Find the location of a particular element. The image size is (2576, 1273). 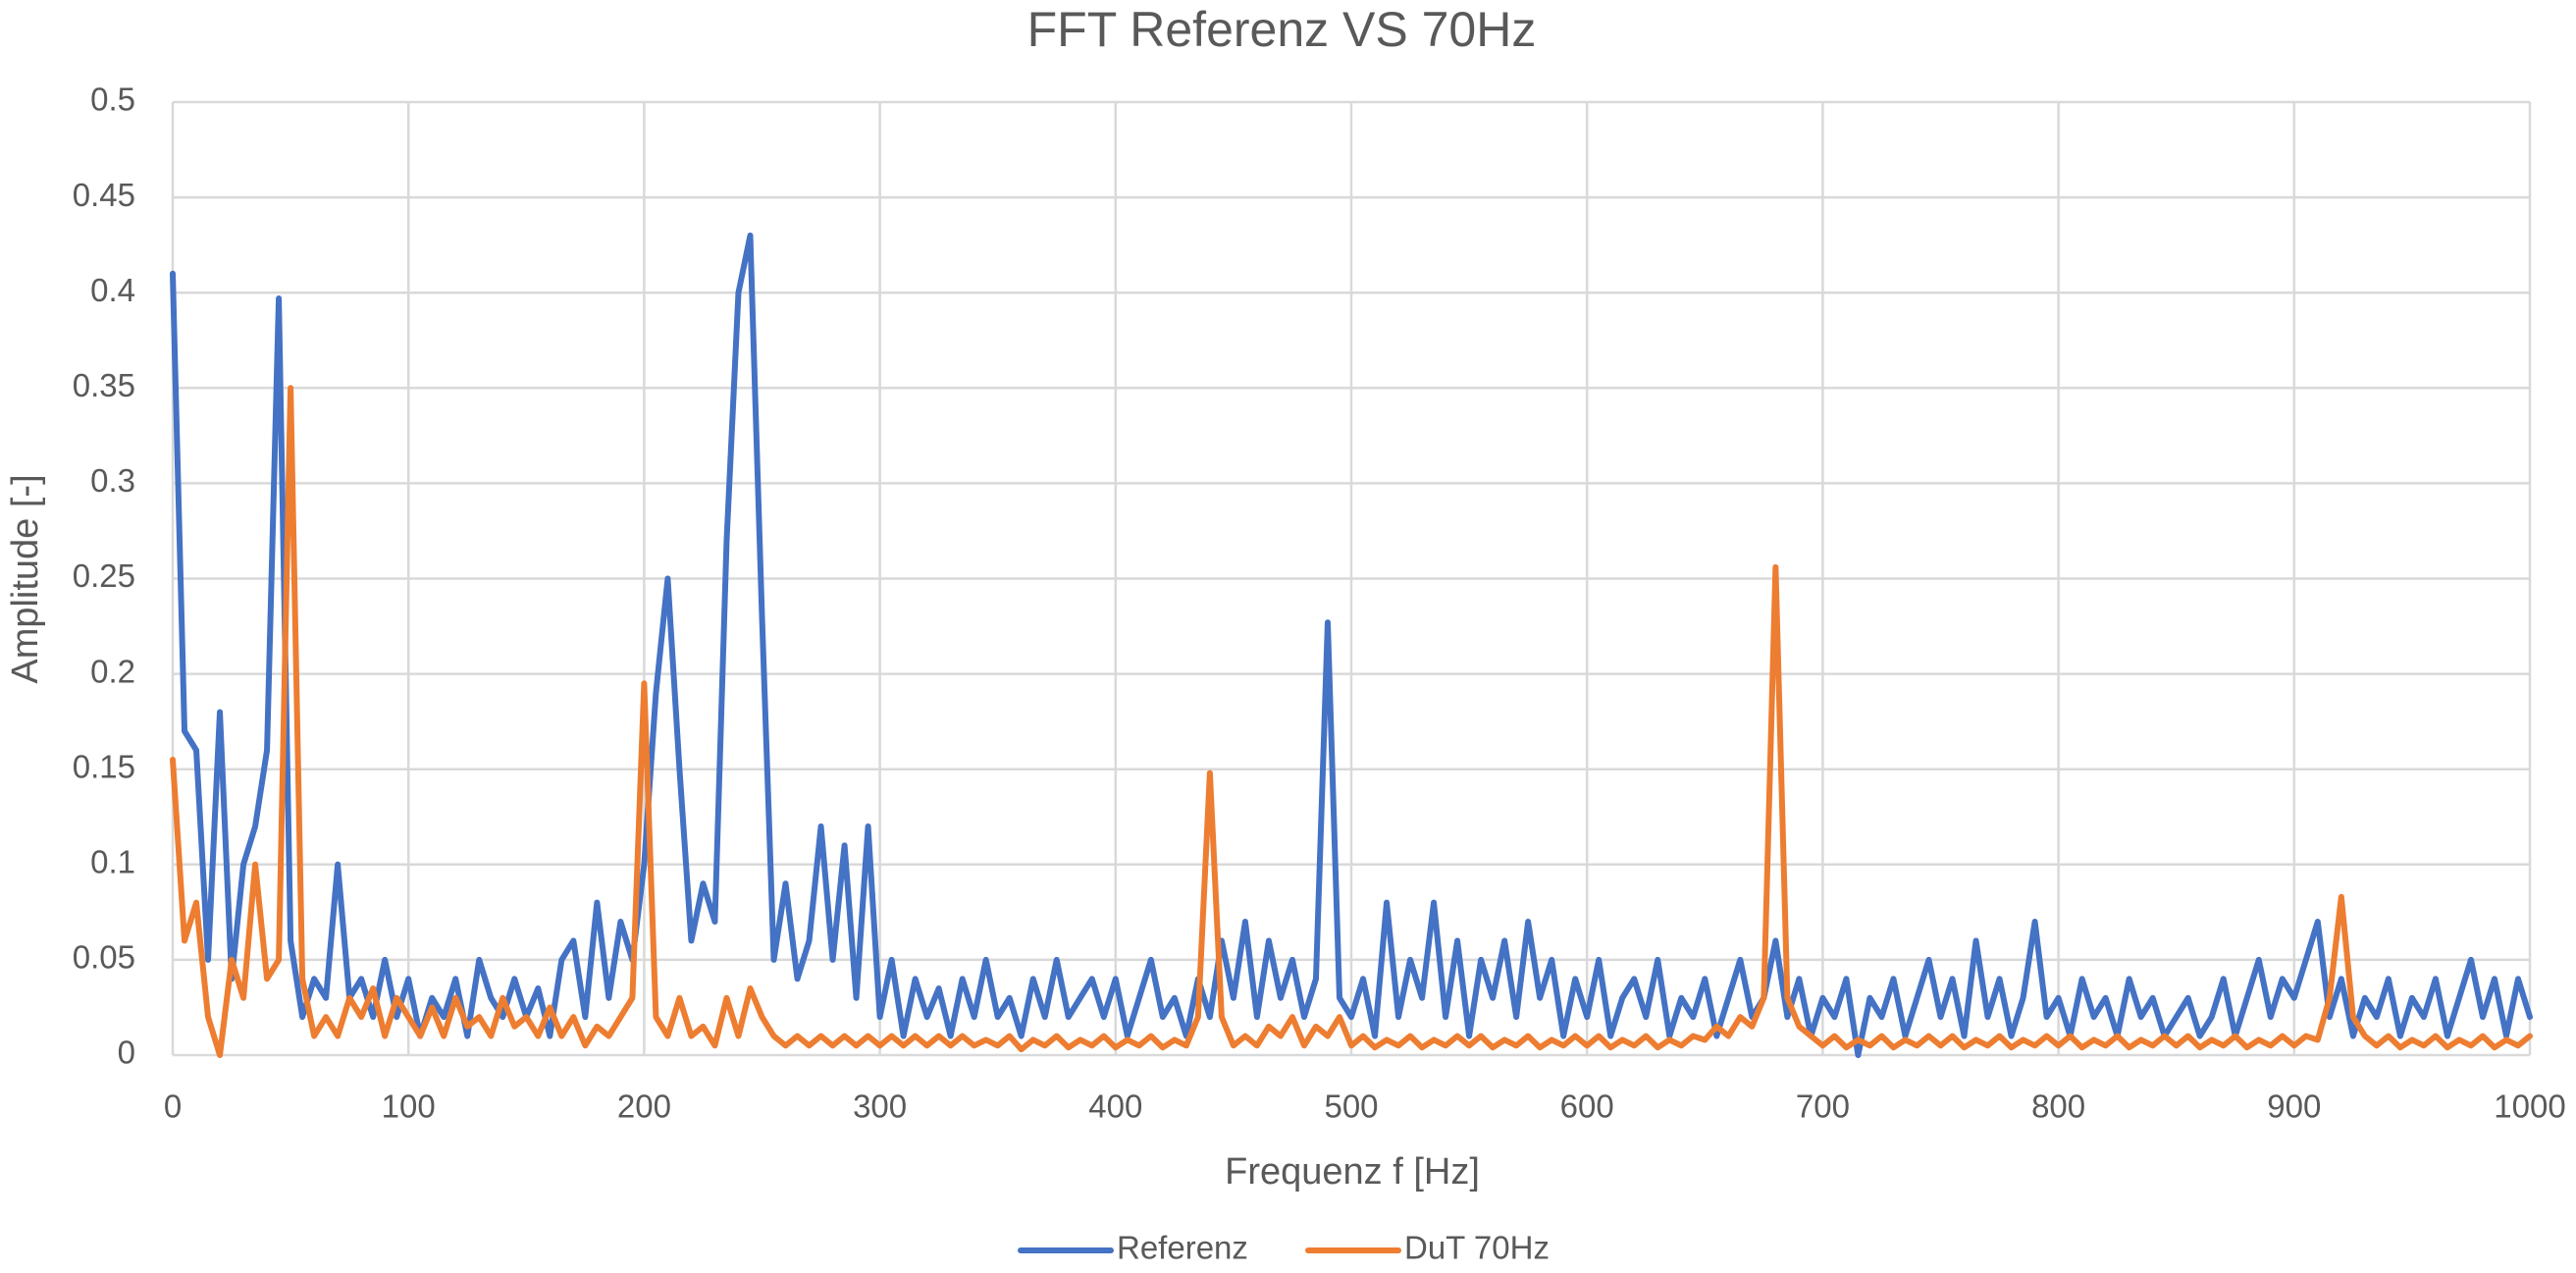

x-tick-label: 1000 is located at coordinates (2529, 1106).